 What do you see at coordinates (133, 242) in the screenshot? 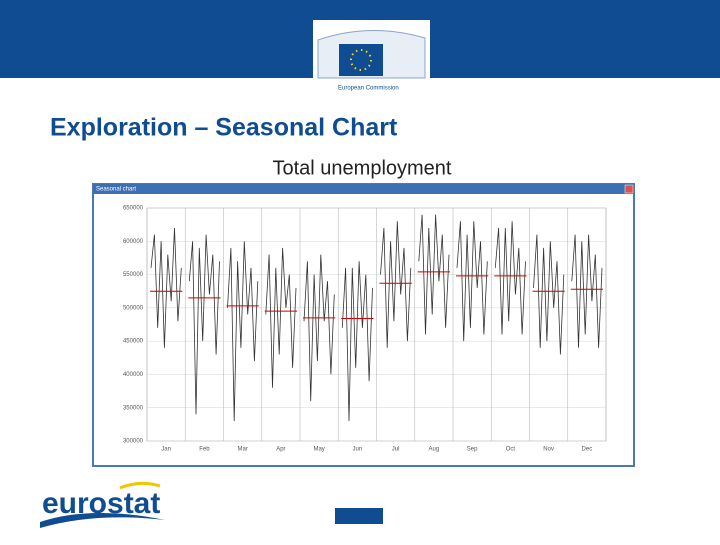
I see `y-tick-label: 600000` at bounding box center [133, 242].